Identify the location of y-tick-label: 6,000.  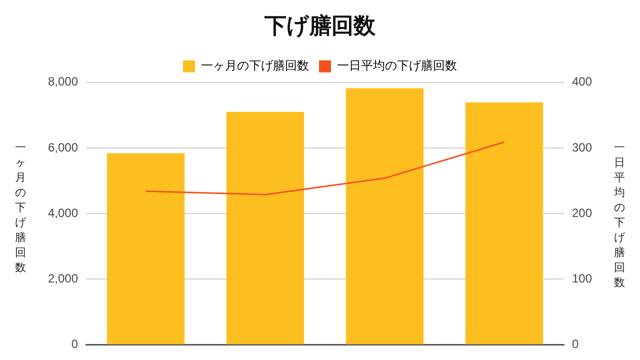
(63, 147).